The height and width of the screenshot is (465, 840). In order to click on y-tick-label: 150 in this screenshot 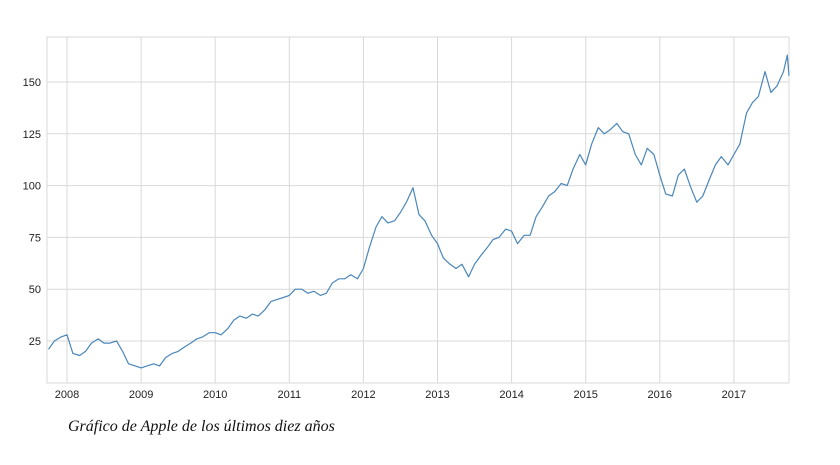, I will do `click(32, 83)`.